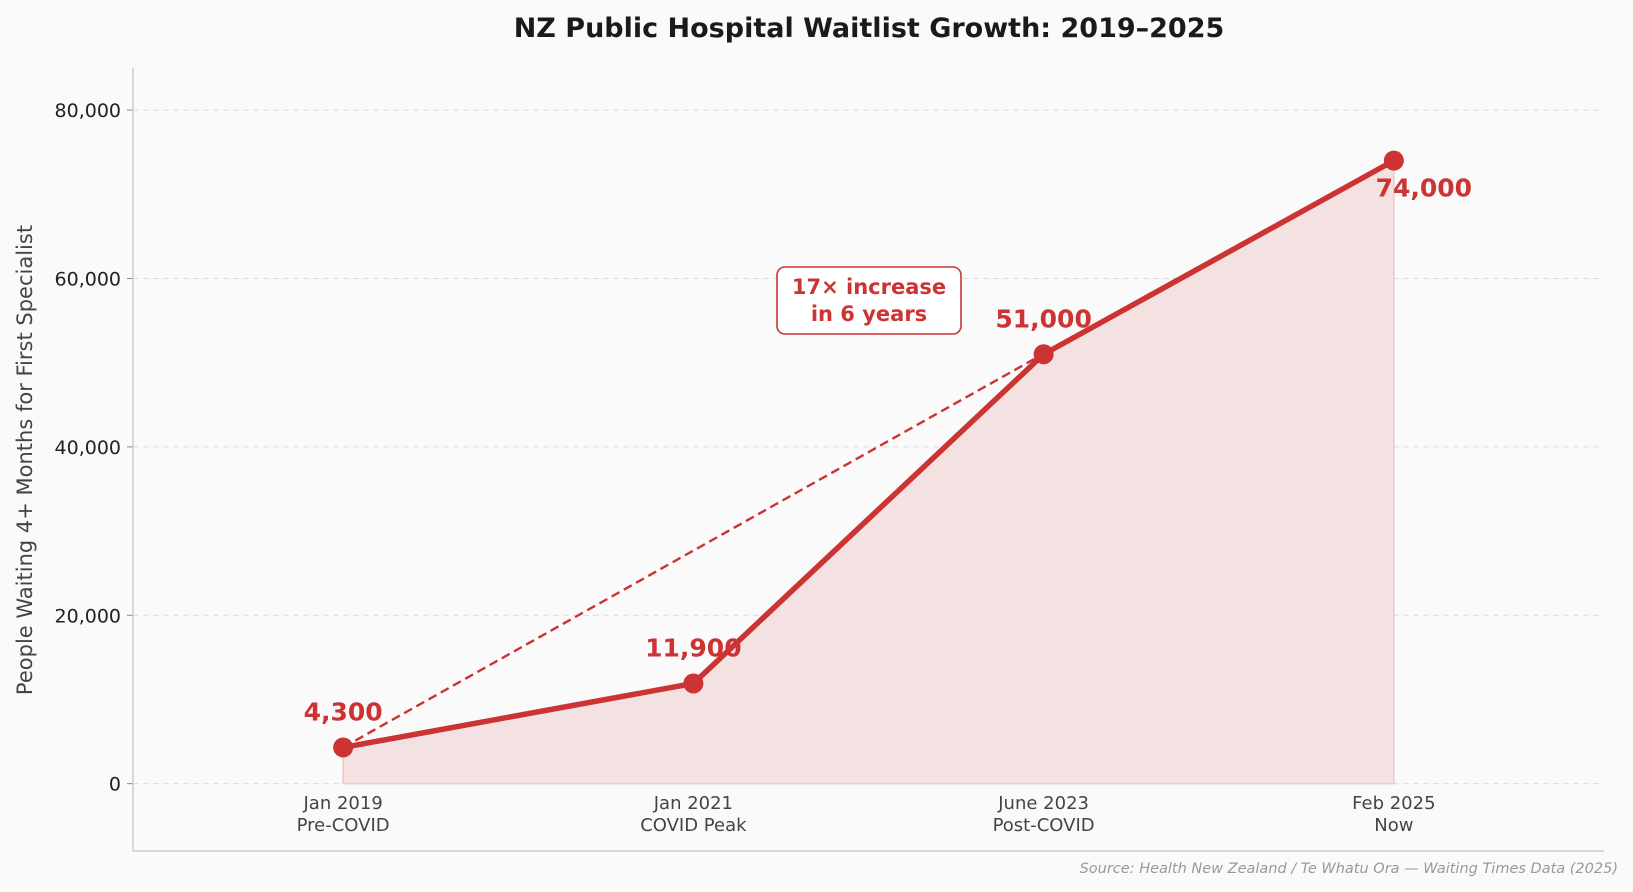 This screenshot has height=892, width=1633. I want to click on data-label: 11,900, so click(693, 647).